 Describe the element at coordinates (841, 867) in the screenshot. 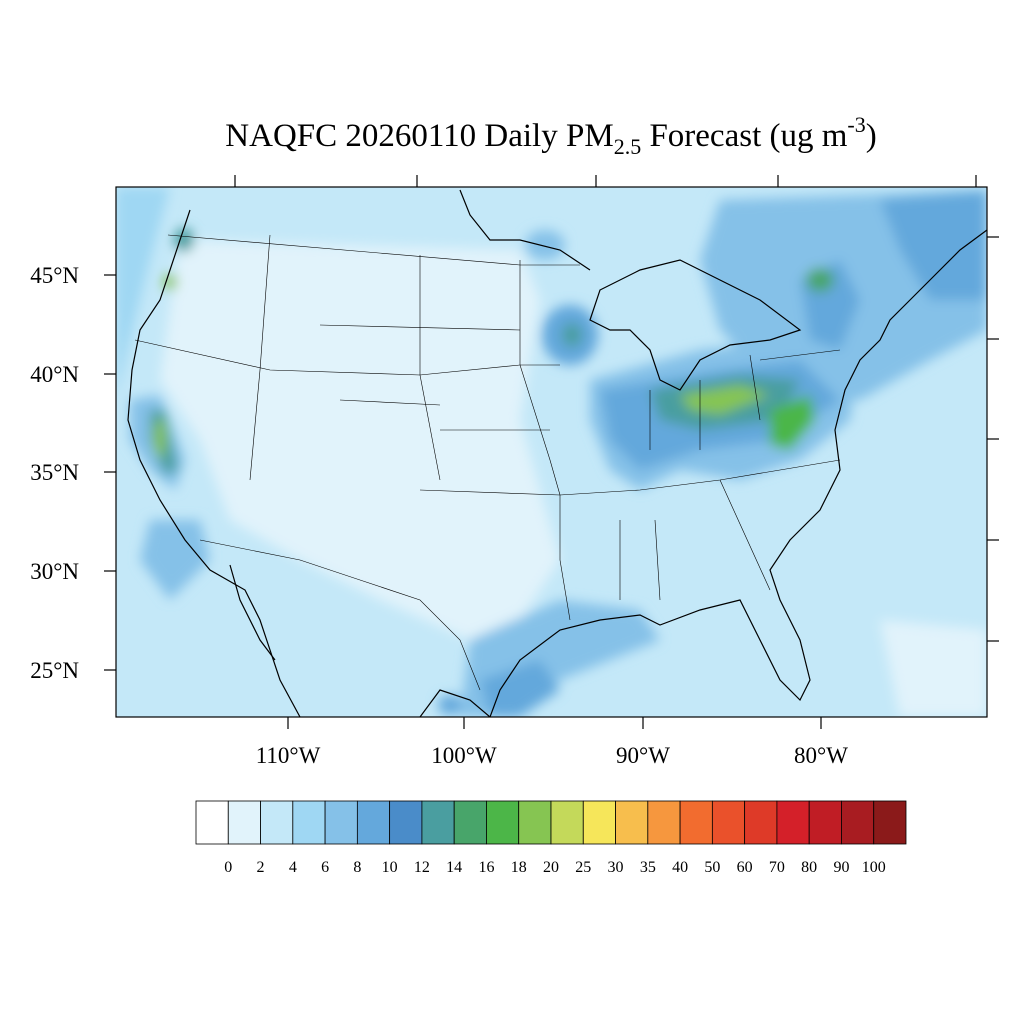

I see `colorbar-label: 90` at that location.